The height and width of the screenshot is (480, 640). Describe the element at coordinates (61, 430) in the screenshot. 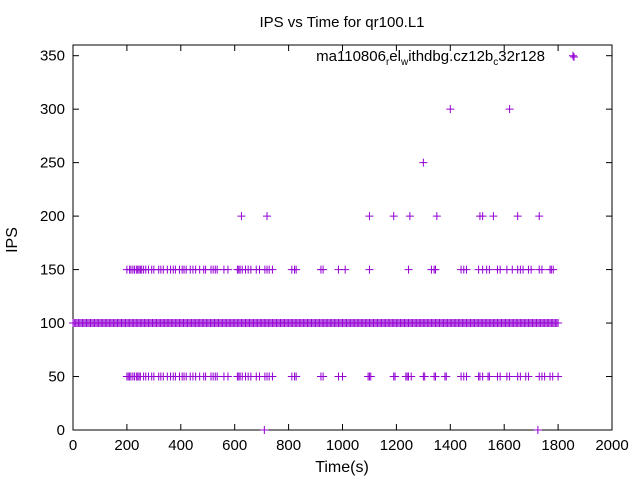

I see `y-tick-label: 0` at that location.